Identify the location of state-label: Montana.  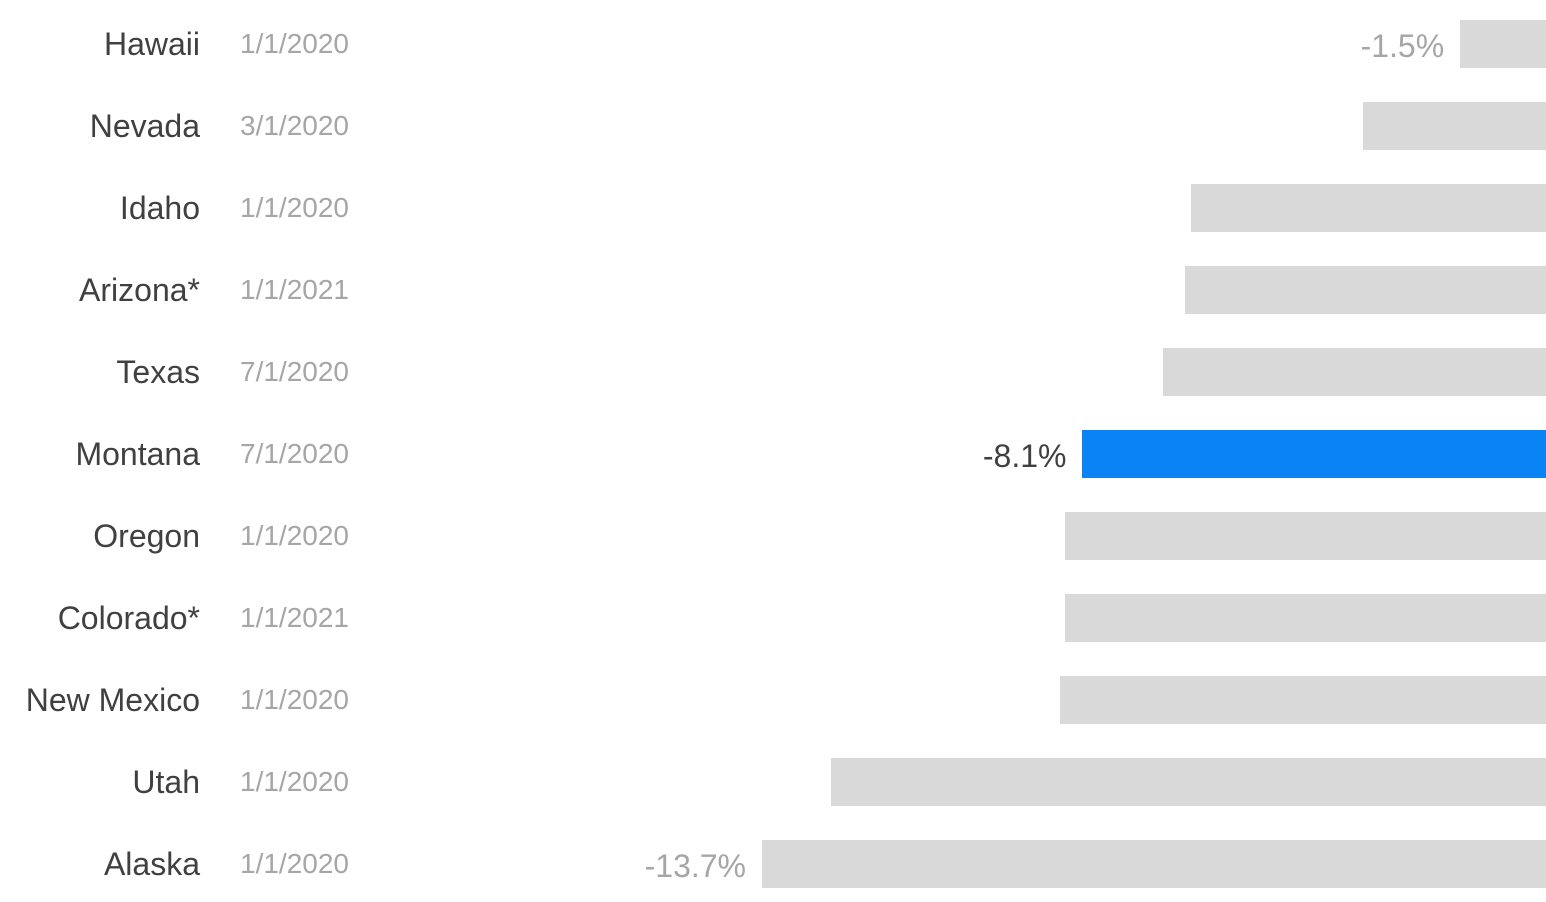
(137, 454).